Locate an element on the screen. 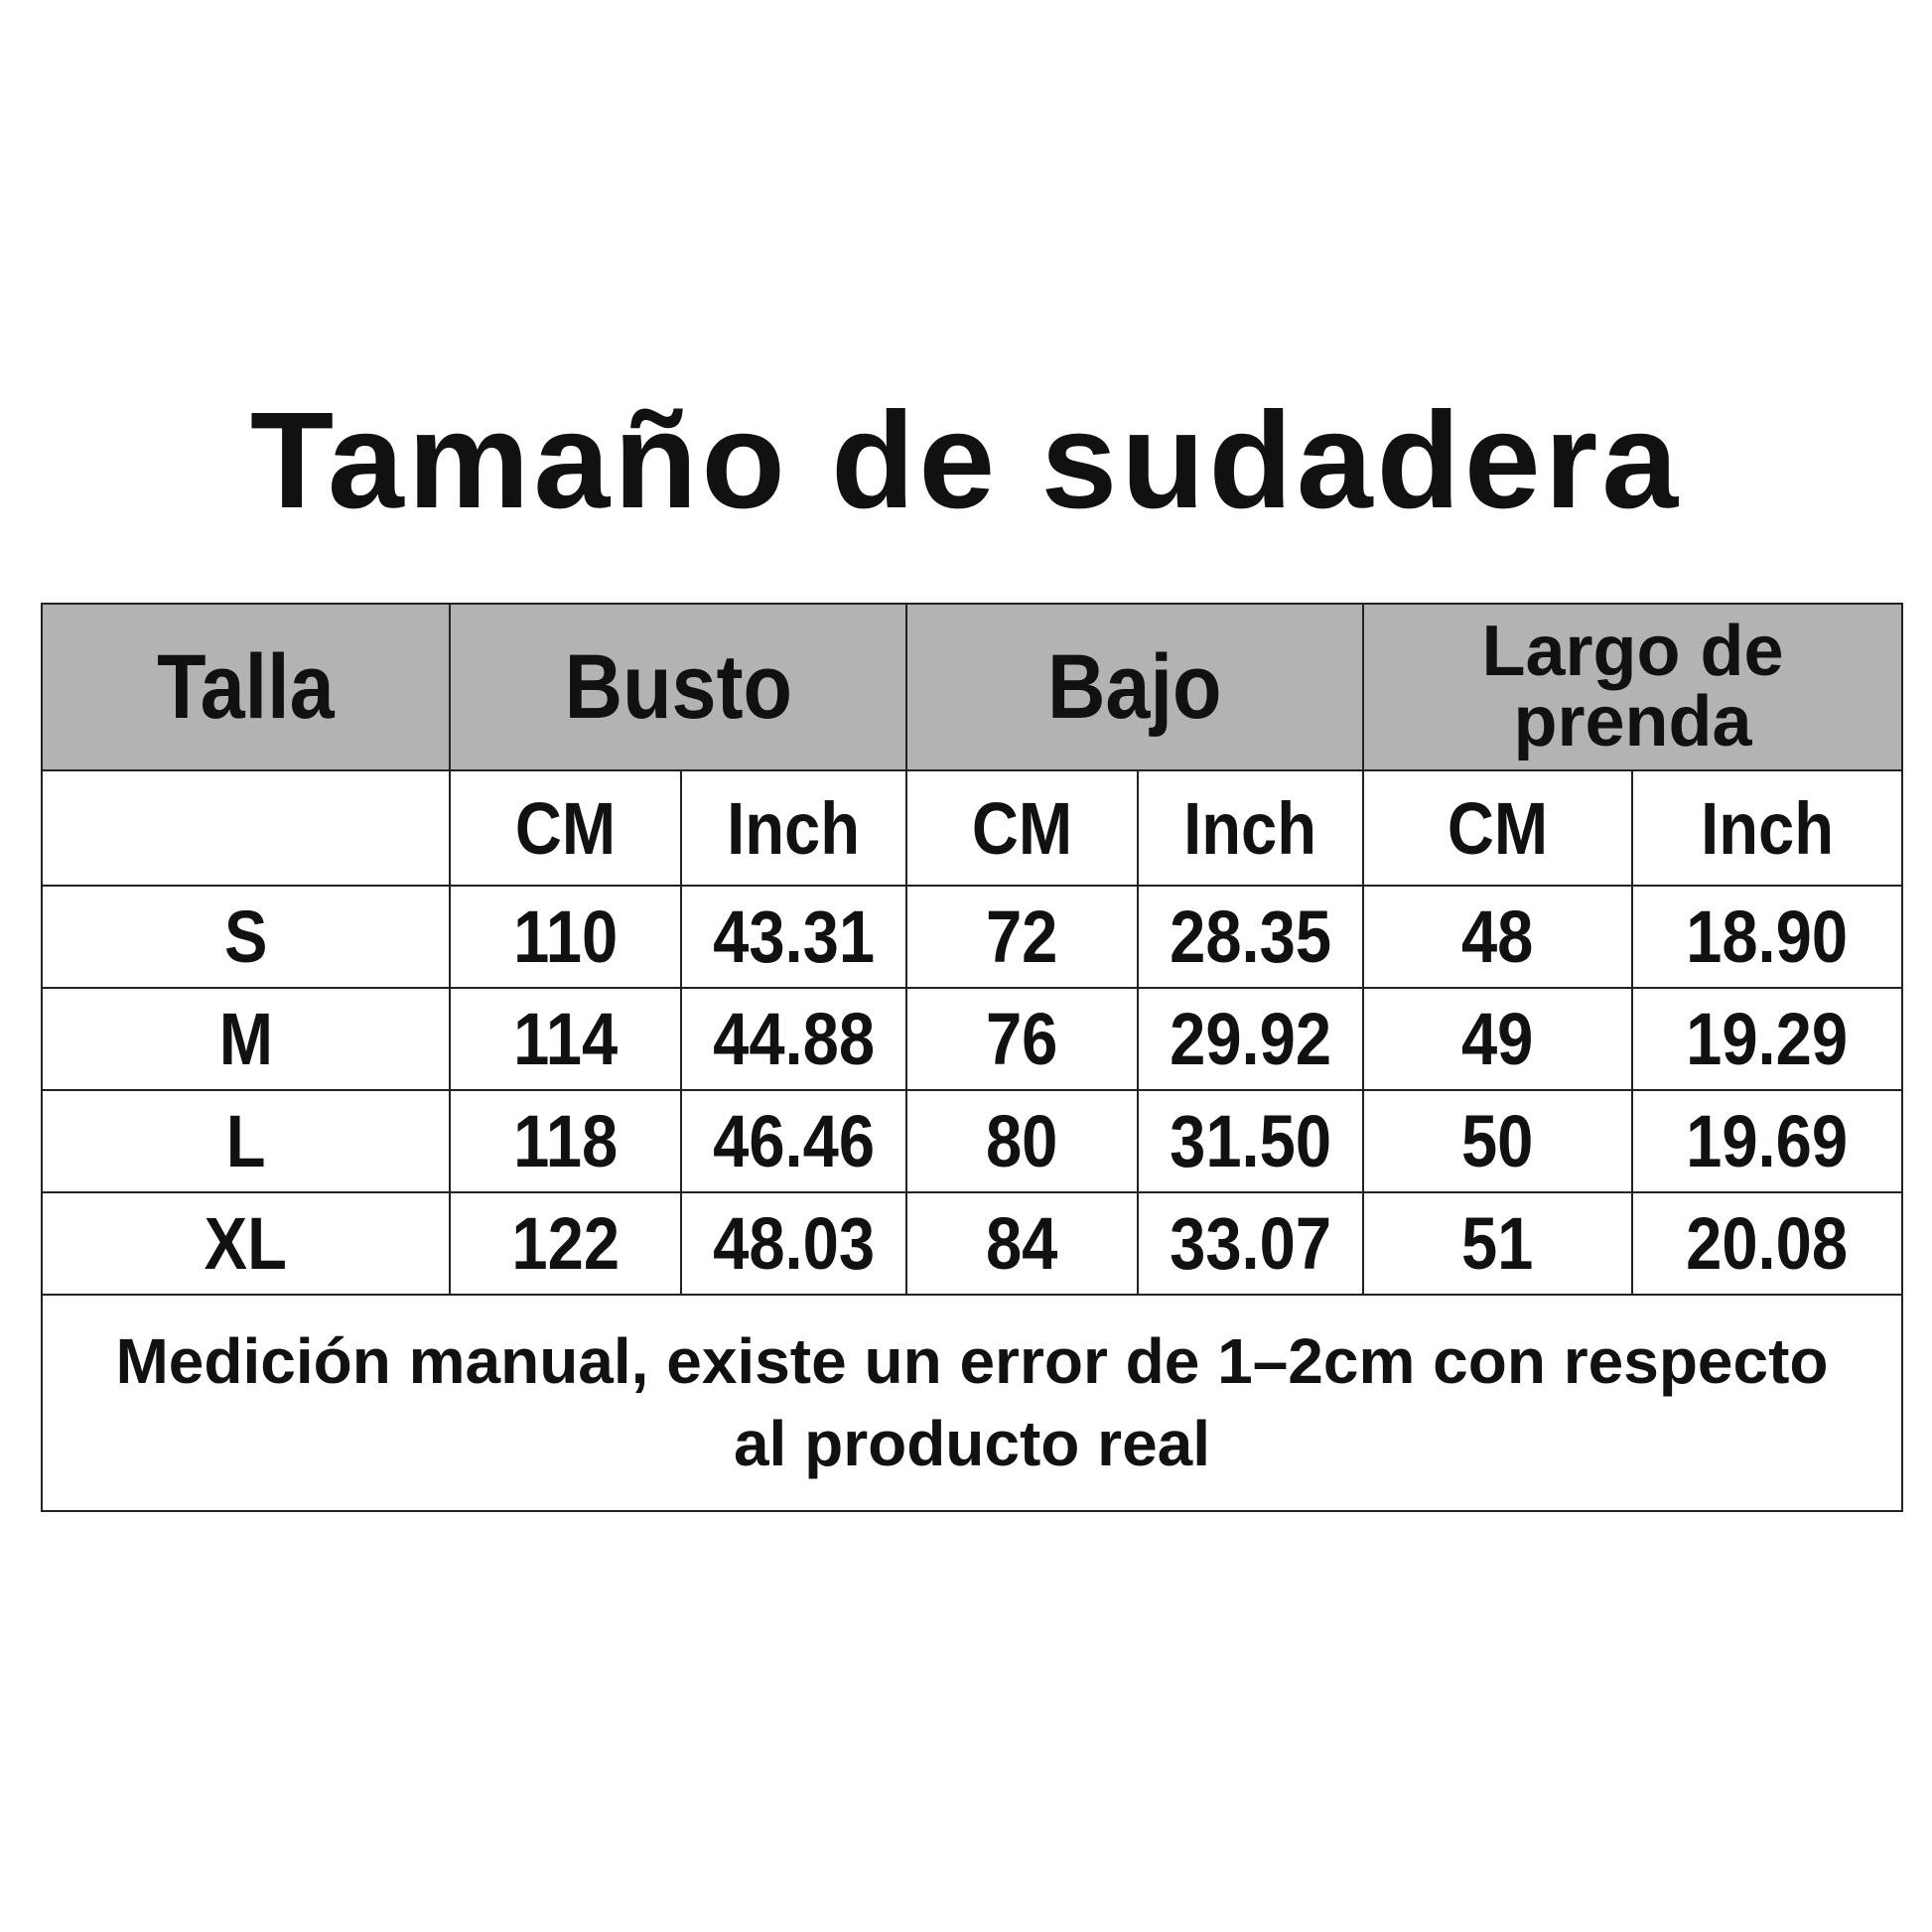  measurement-cell: 33.07 is located at coordinates (1251, 1244).